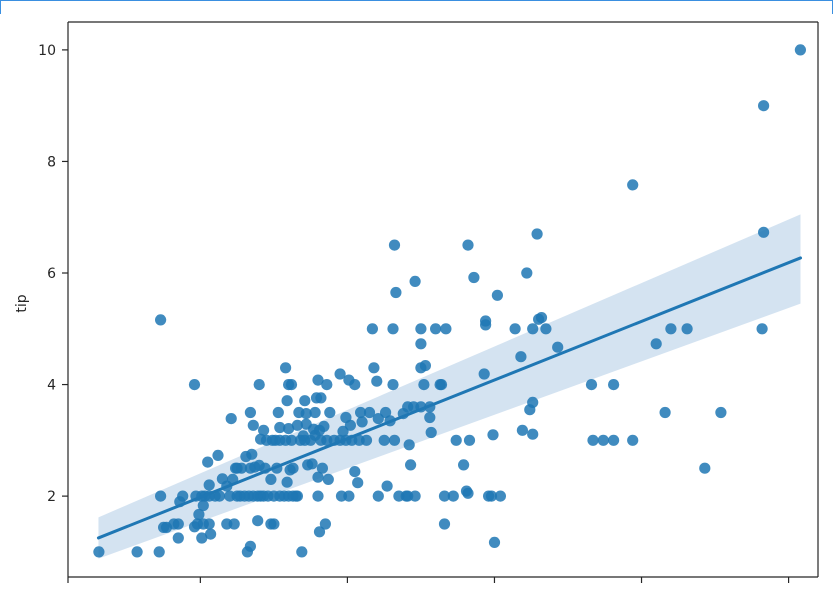 This screenshot has width=835, height=592. Describe the element at coordinates (51, 497) in the screenshot. I see `y-tick-label: 2` at that location.